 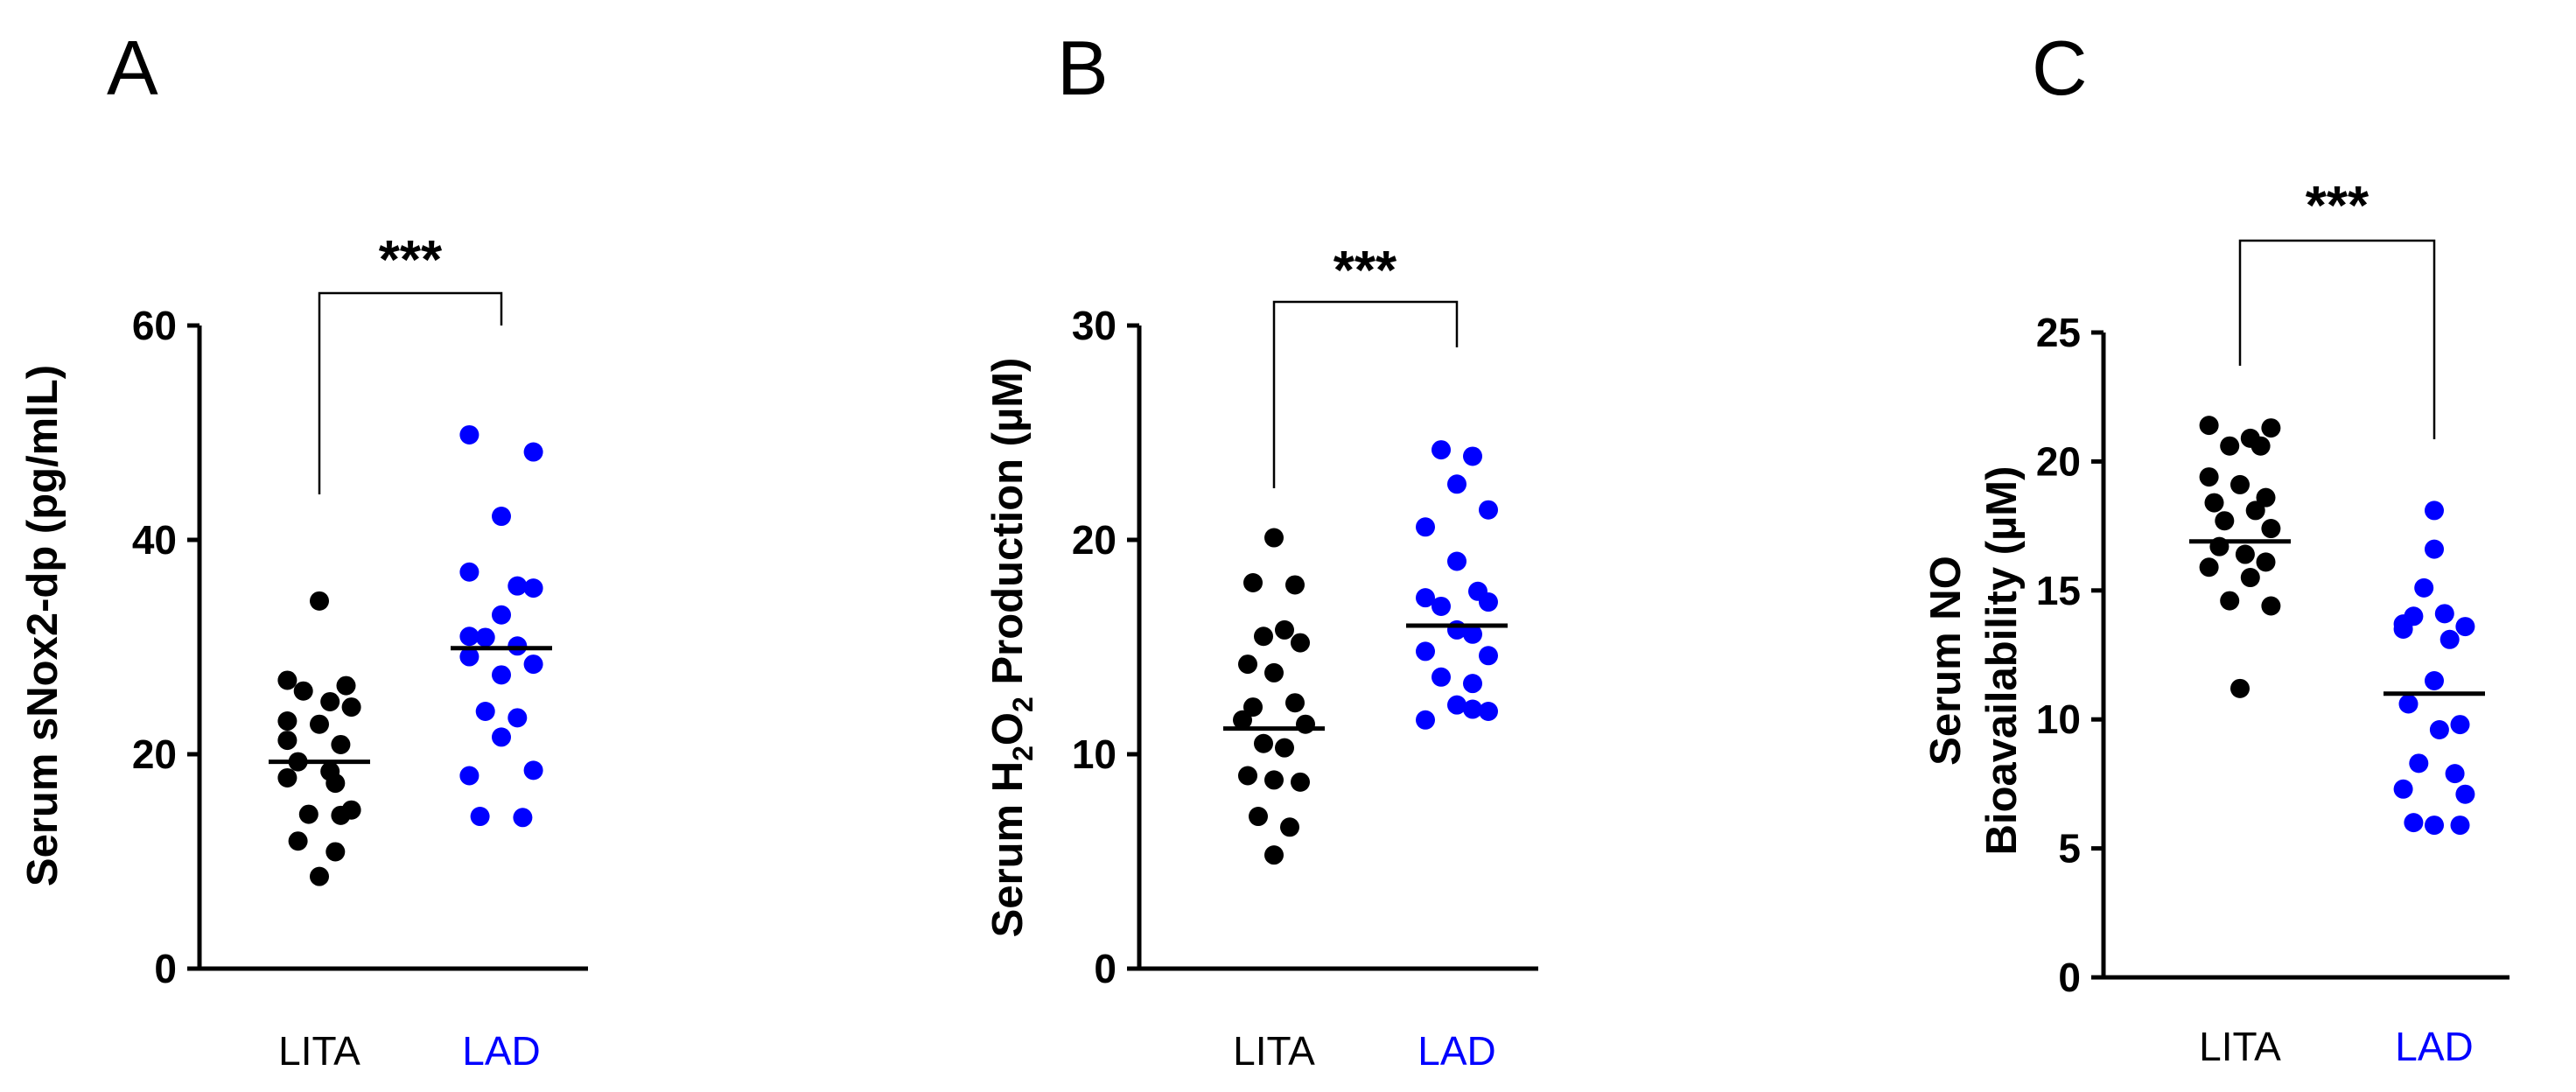 I want to click on y-tick-label: 10, so click(x=1094, y=754).